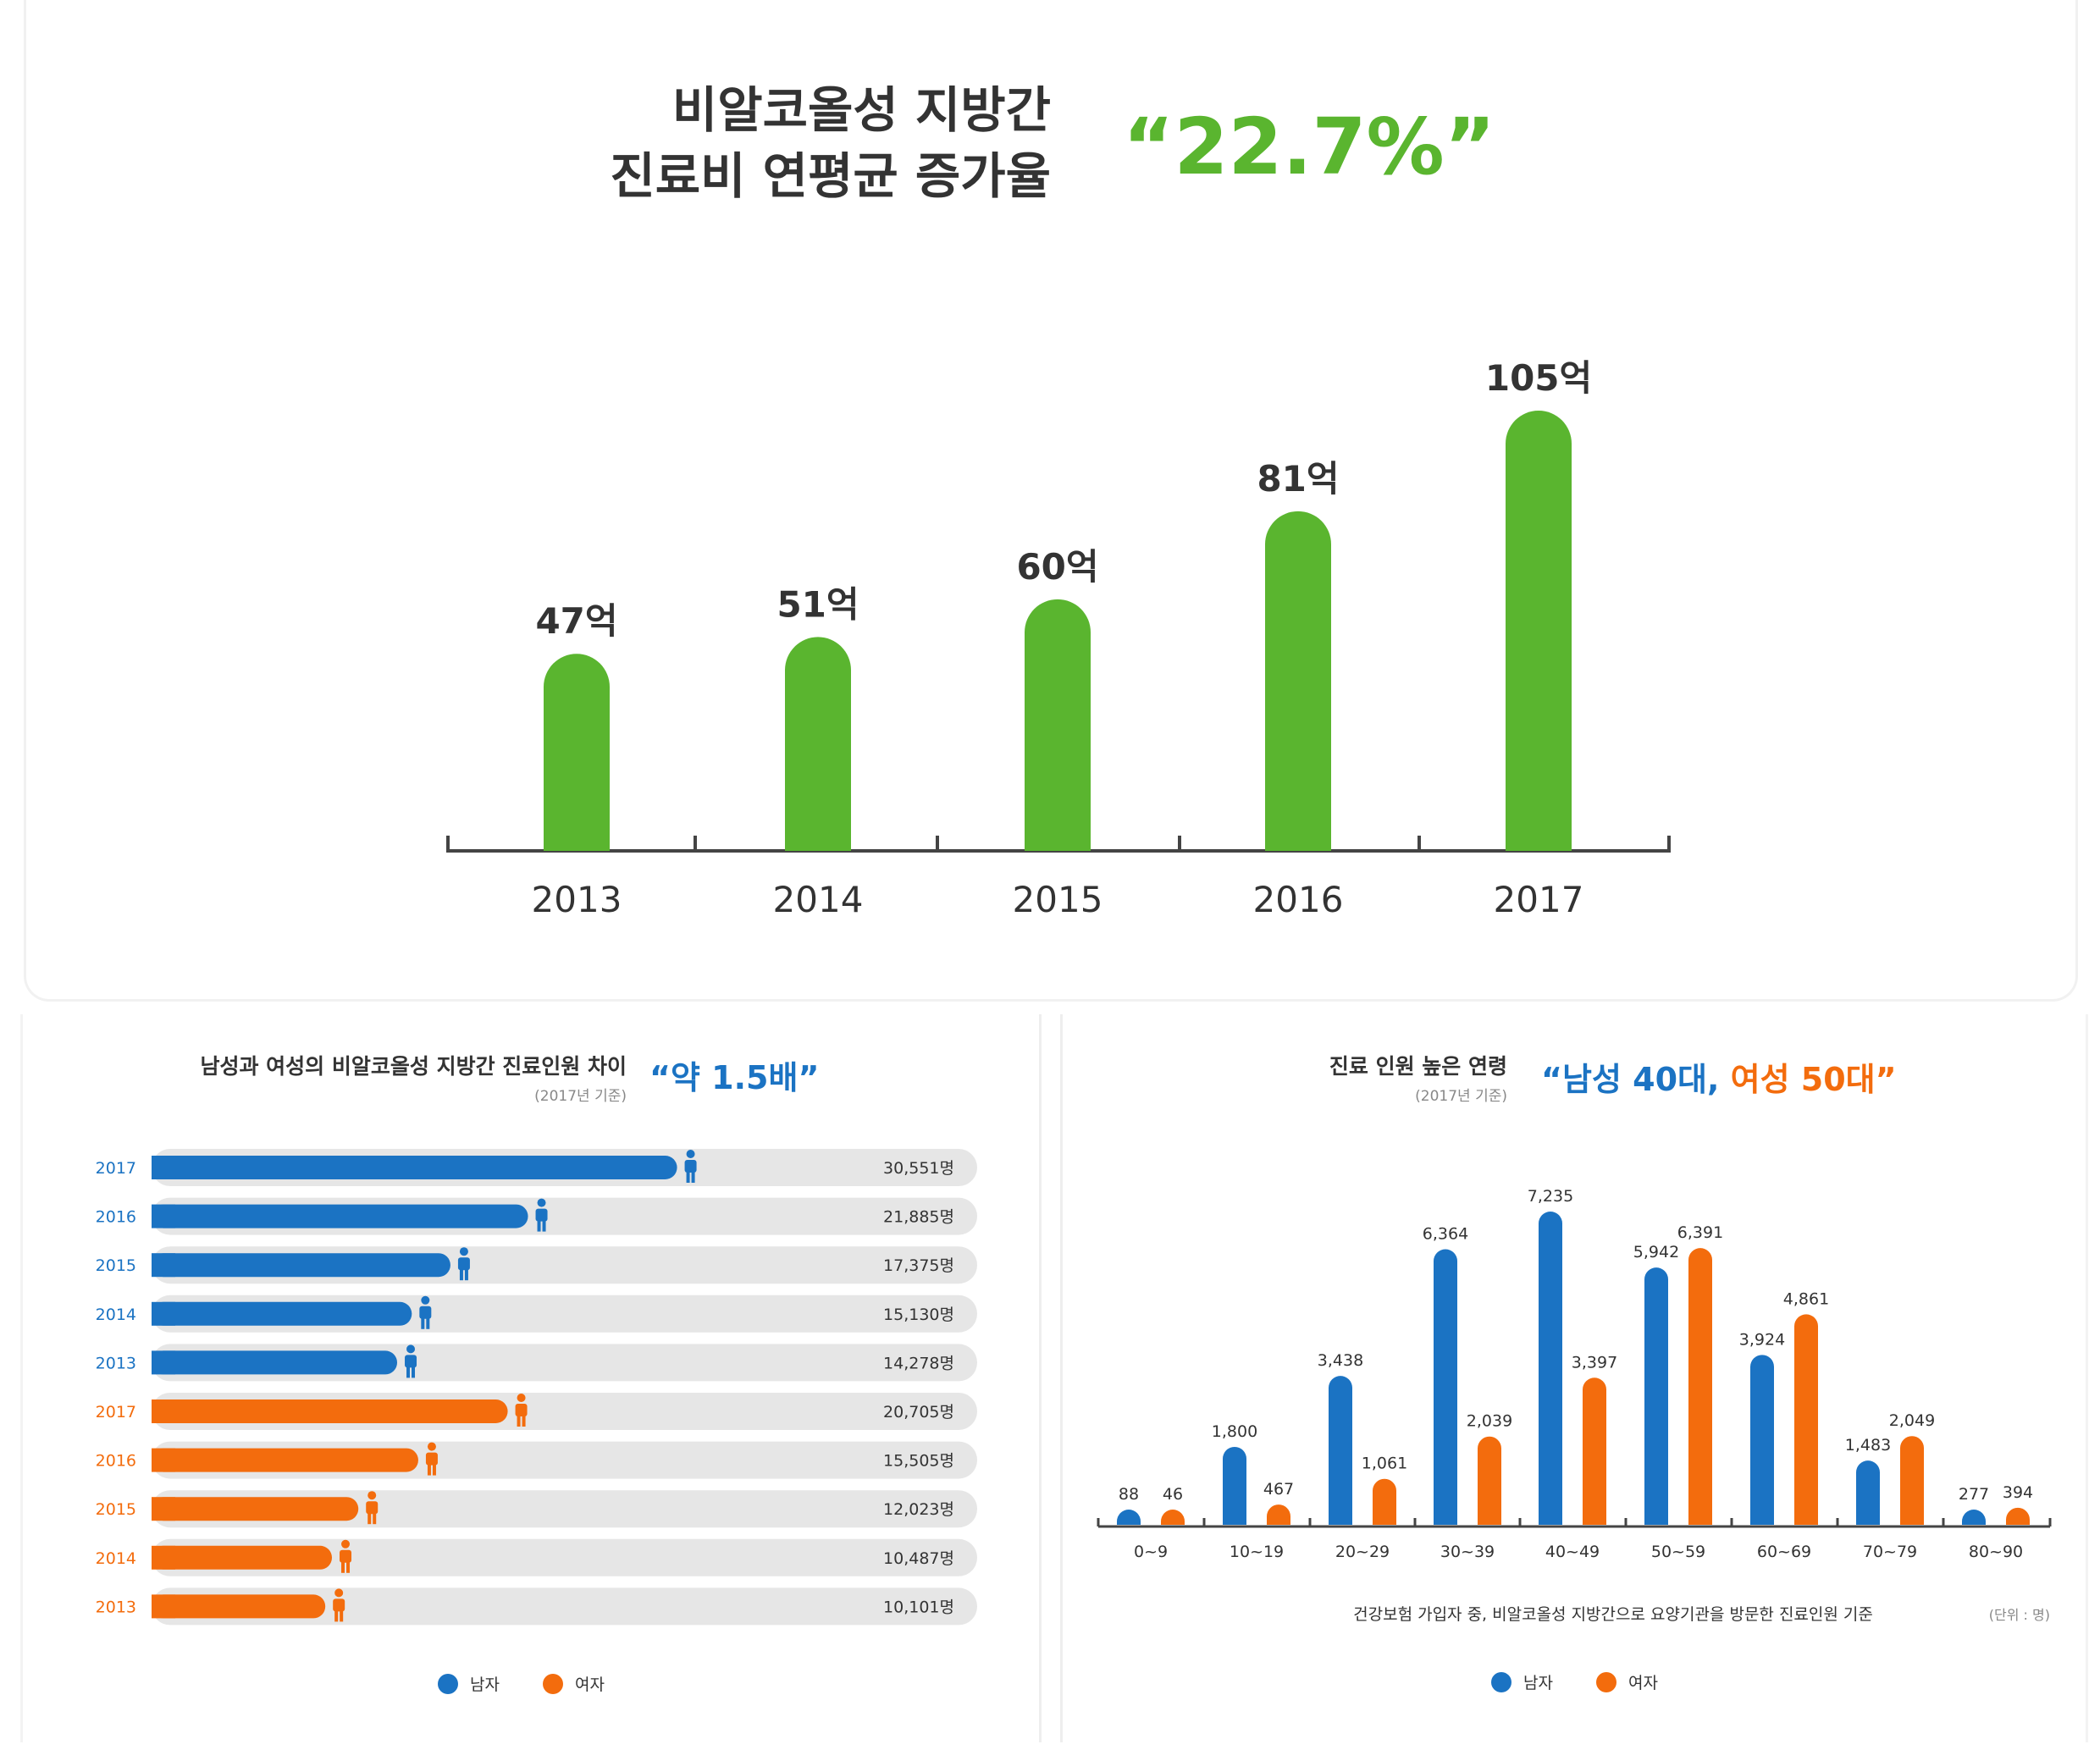 The height and width of the screenshot is (1750, 2100). I want to click on age-value-label: 6,391, so click(1700, 1232).